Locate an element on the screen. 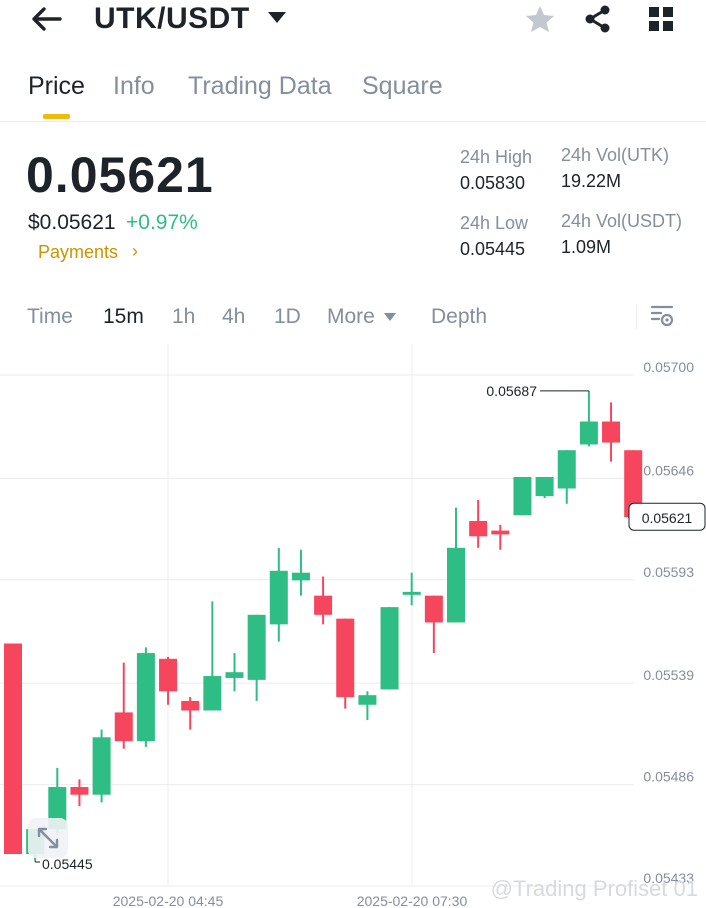 The width and height of the screenshot is (706, 908). y-tick-label: 0.05539 is located at coordinates (668, 675).